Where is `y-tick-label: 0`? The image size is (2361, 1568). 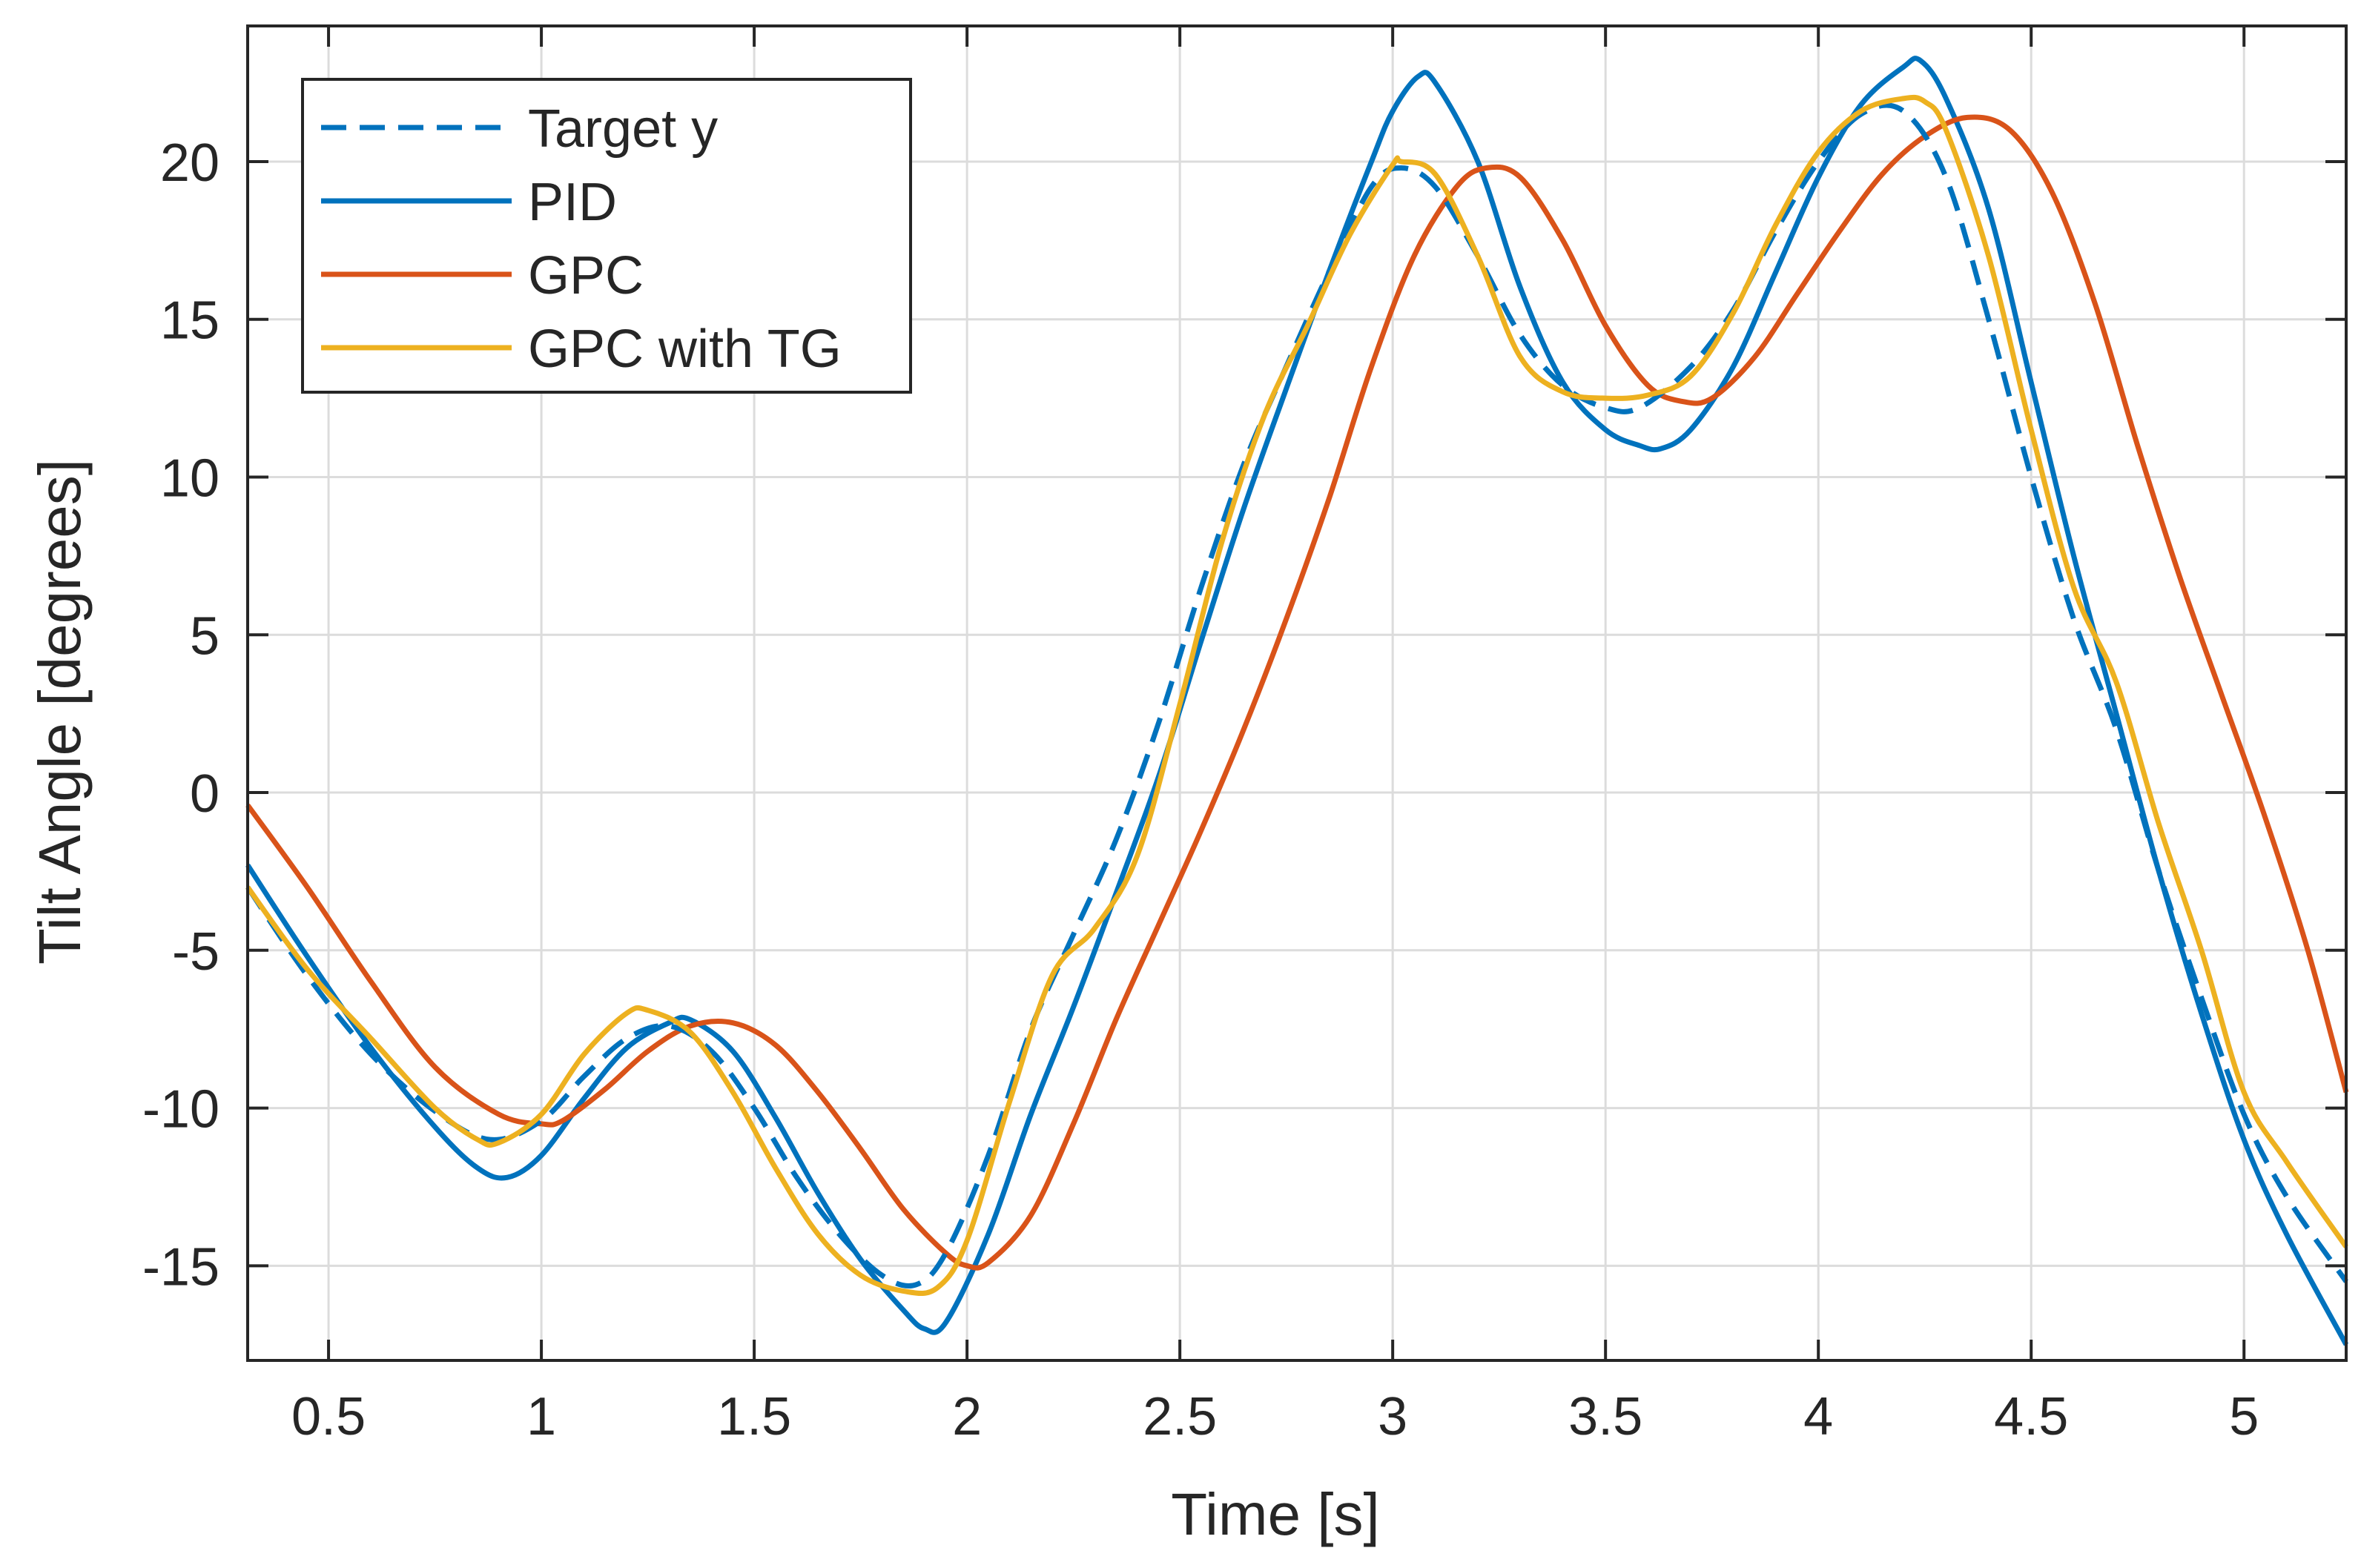 y-tick-label: 0 is located at coordinates (204, 794).